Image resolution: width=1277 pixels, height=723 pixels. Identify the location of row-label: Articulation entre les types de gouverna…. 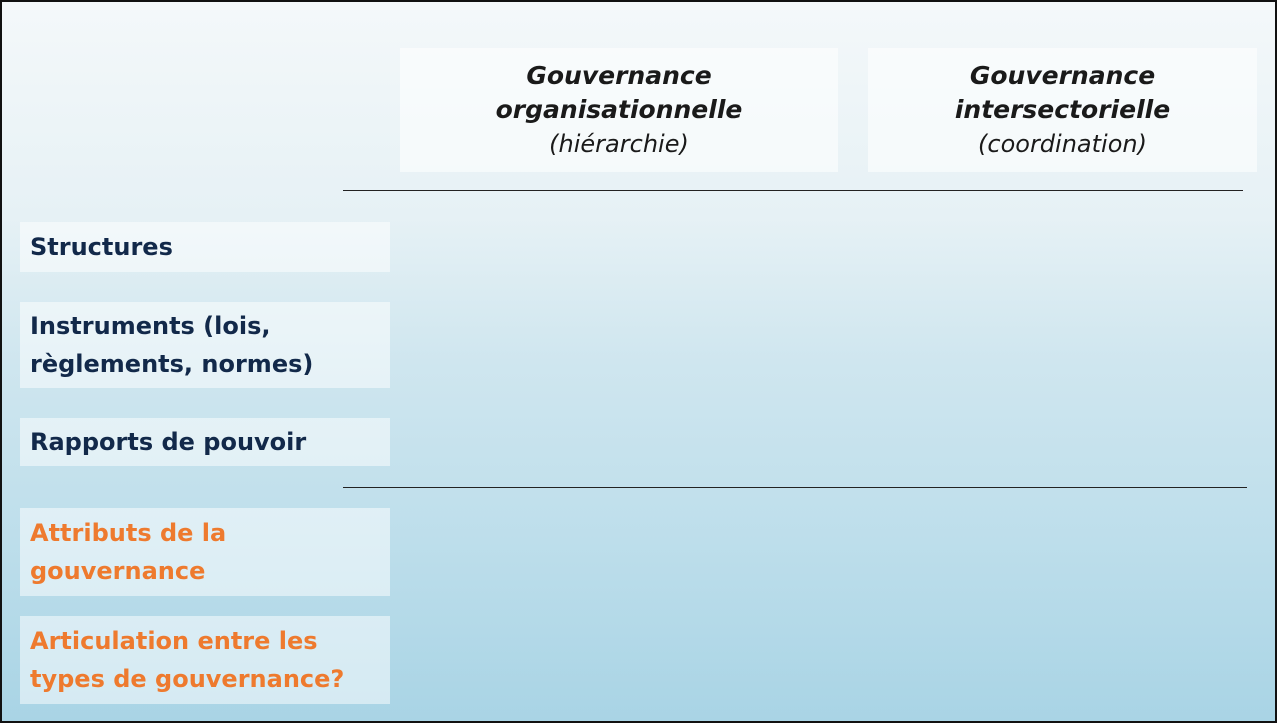
(205, 660).